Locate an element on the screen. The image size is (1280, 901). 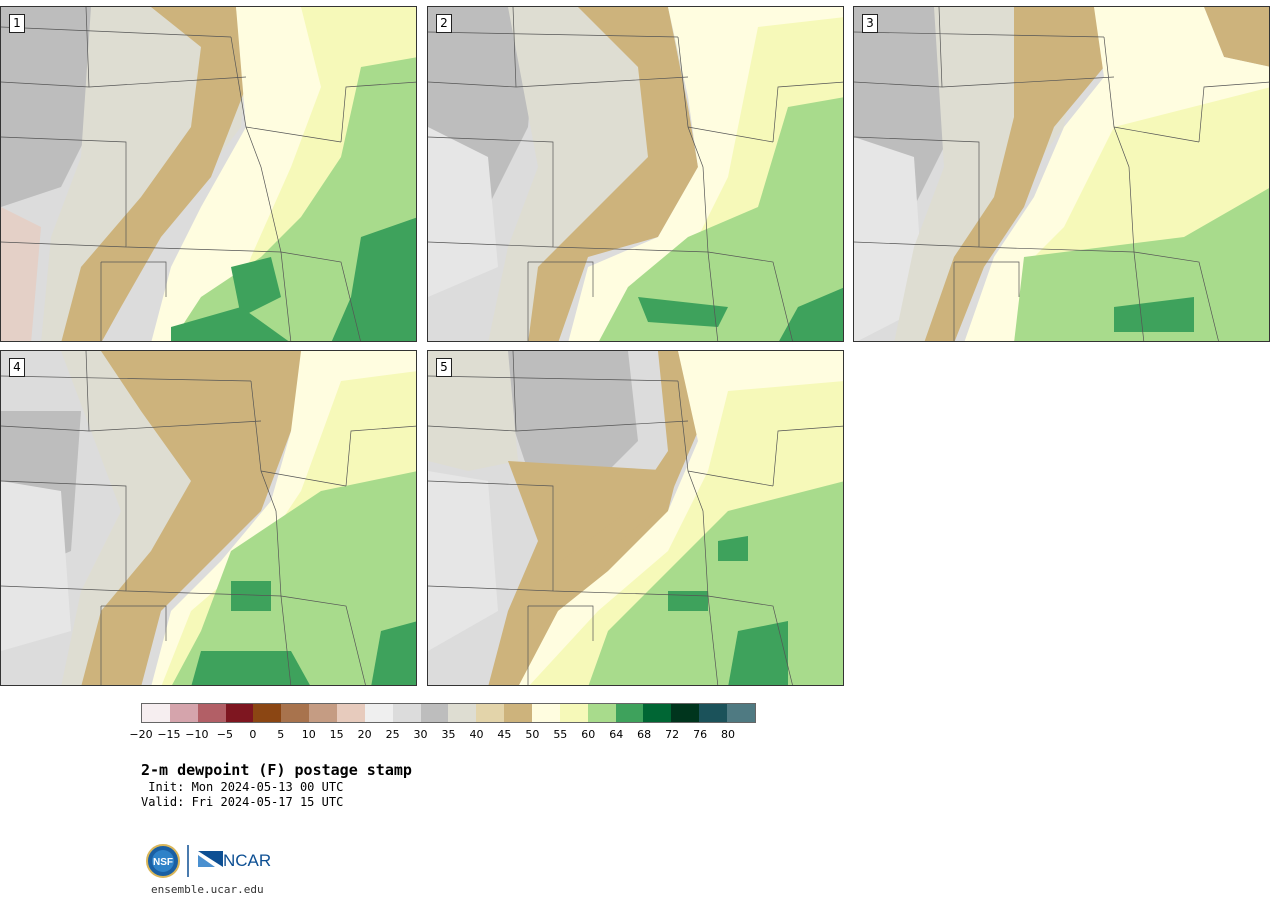
colorbar-tick-label: −20 is located at coordinates (141, 734).